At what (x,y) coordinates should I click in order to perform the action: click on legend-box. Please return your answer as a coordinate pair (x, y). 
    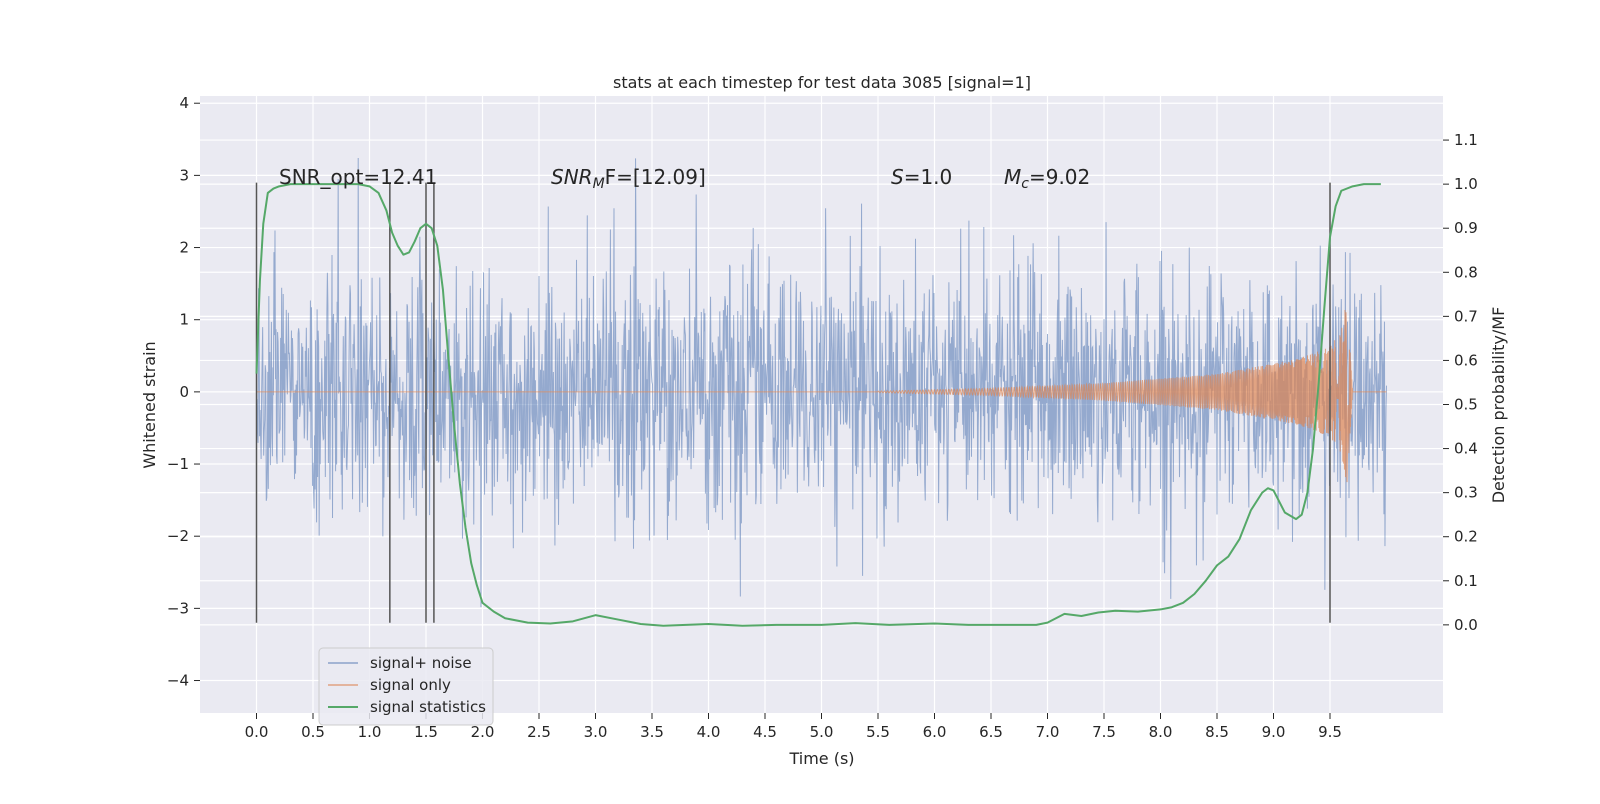
    Looking at the image, I should click on (406, 686).